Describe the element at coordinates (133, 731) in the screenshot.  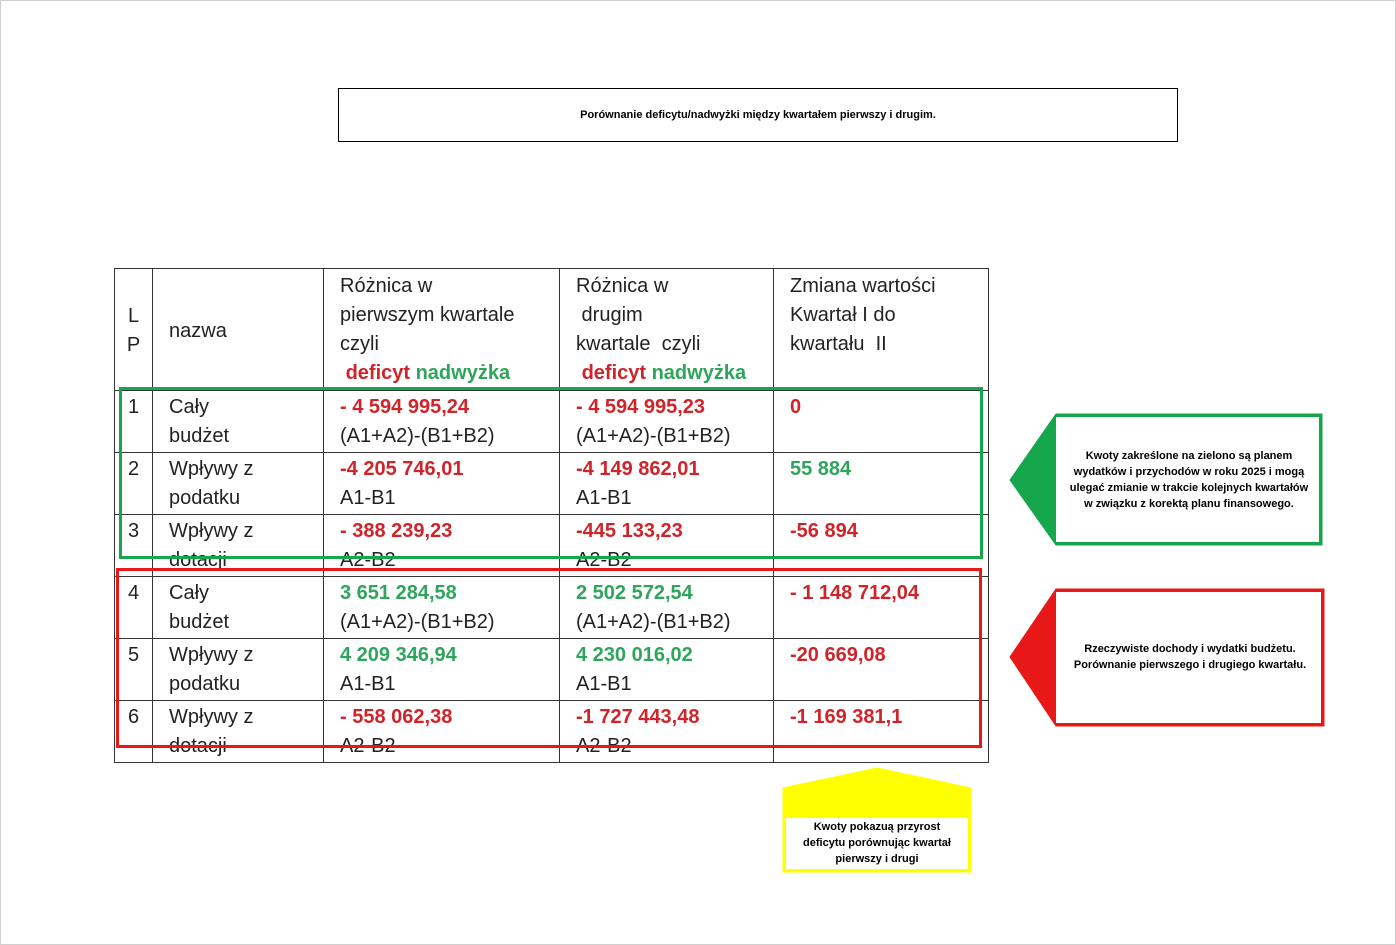
I see `row-lp: 6` at that location.